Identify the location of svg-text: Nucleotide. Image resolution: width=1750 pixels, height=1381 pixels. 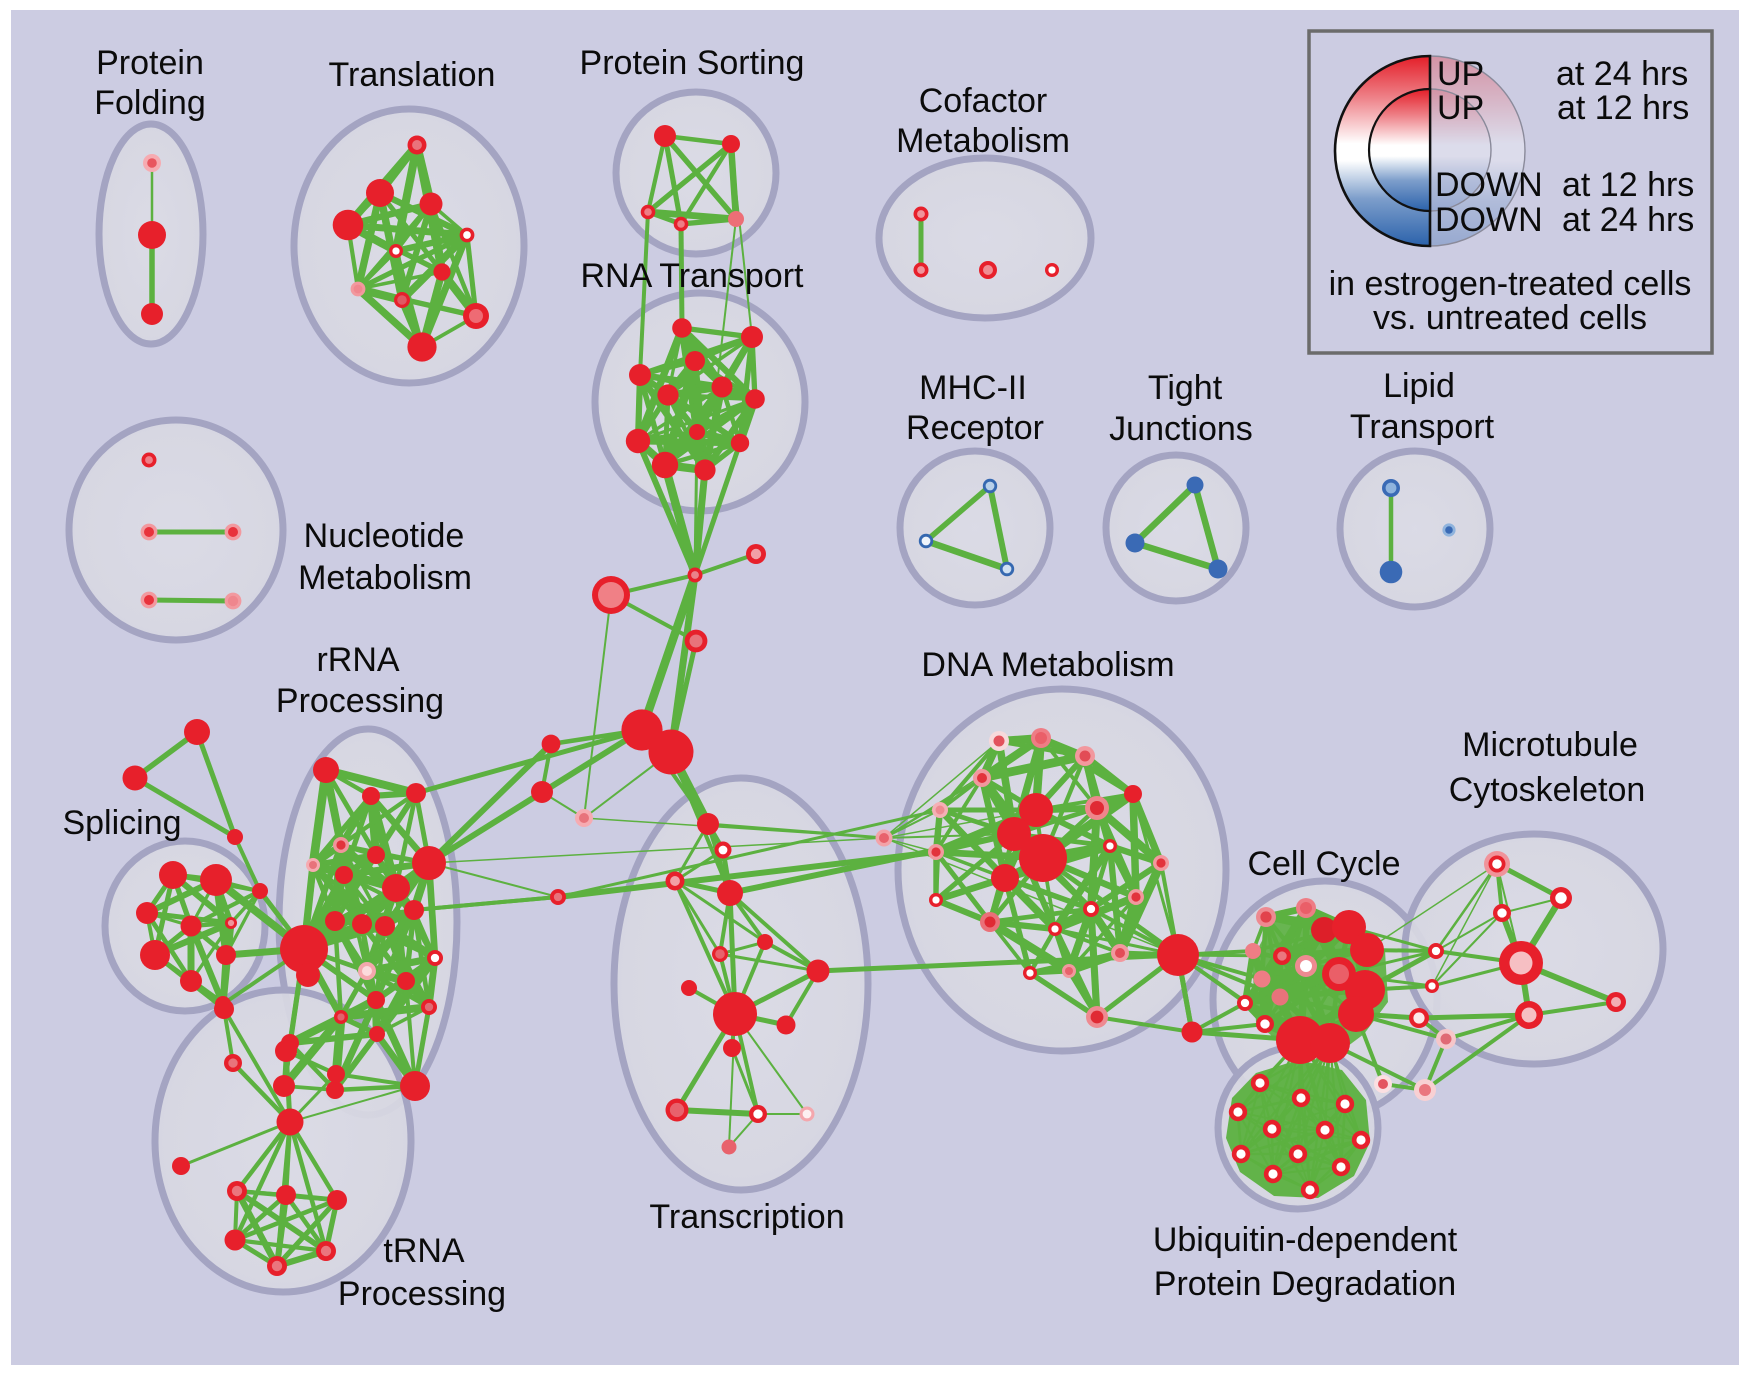
(384, 536).